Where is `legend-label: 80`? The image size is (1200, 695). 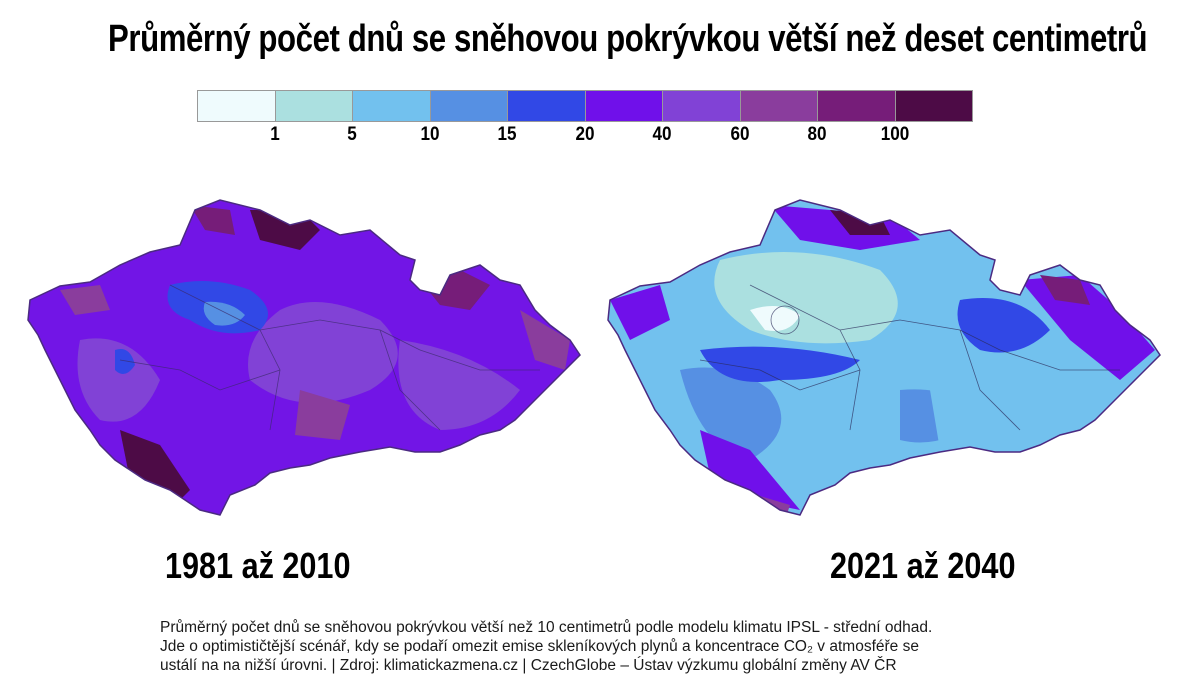
legend-label: 80 is located at coordinates (817, 134).